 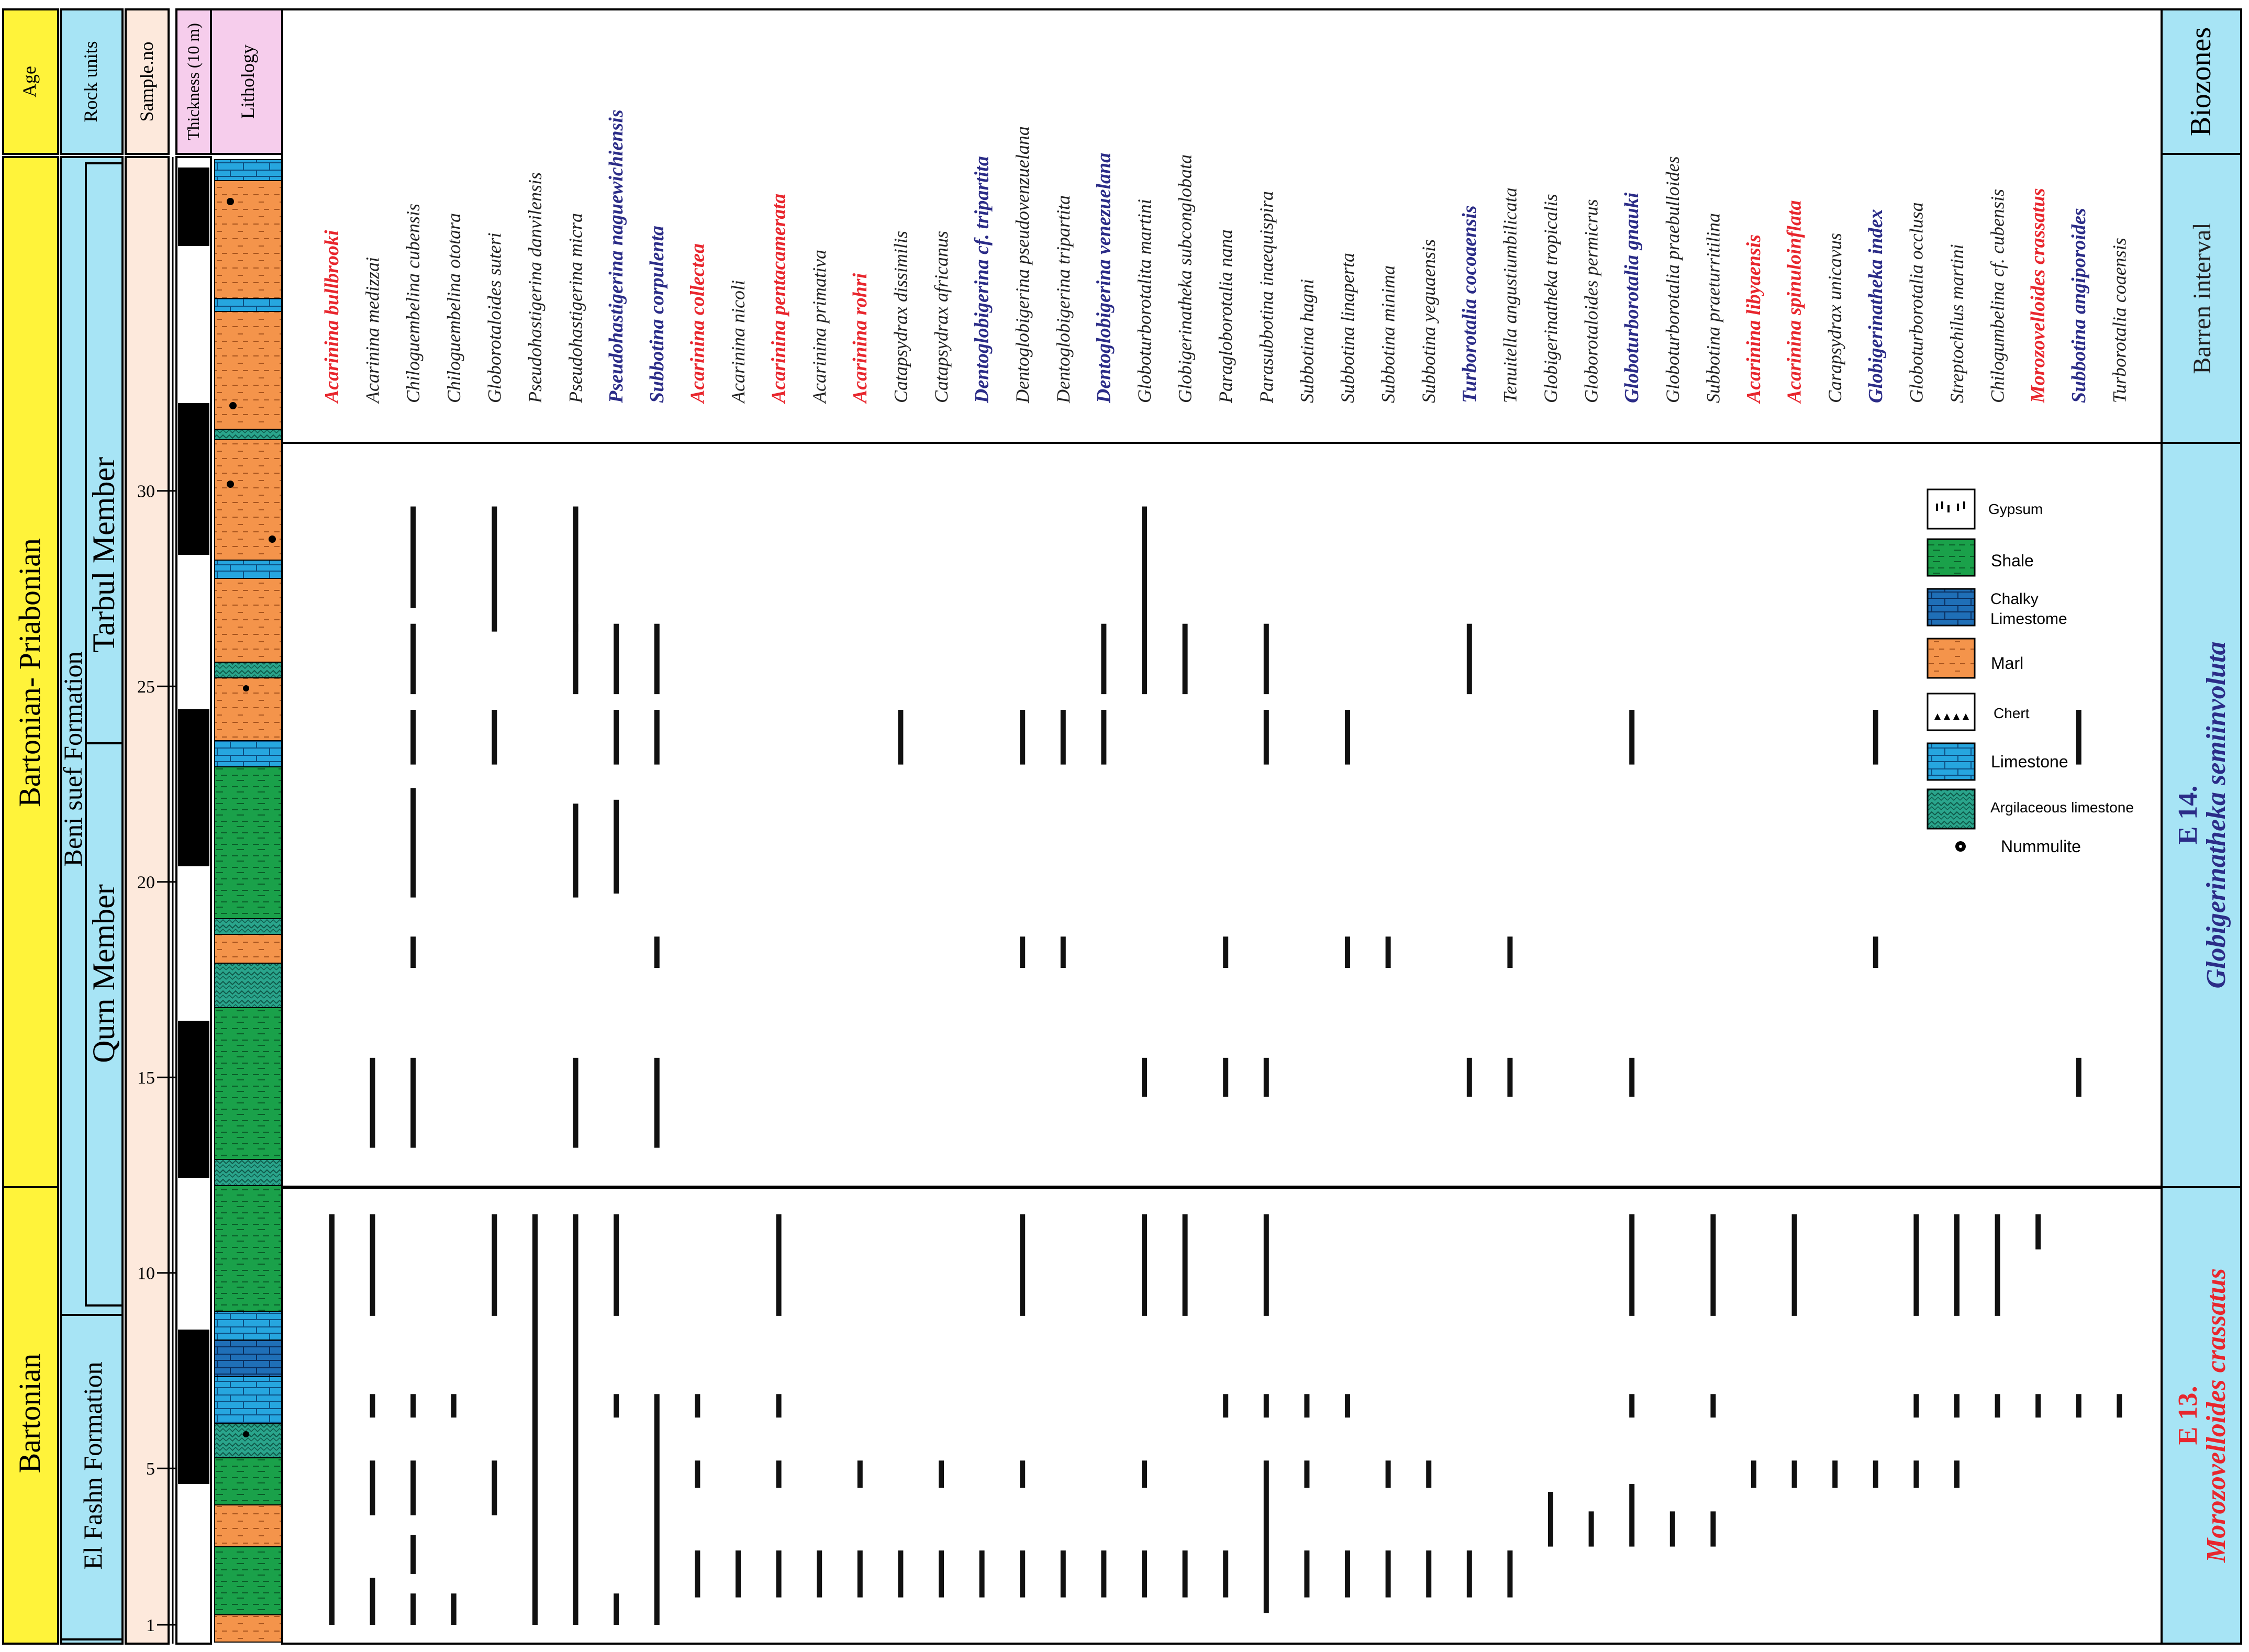 What do you see at coordinates (2216, 814) in the screenshot?
I see `biozone-e14-line2: Globigerinatheka semiinvoluta` at bounding box center [2216, 814].